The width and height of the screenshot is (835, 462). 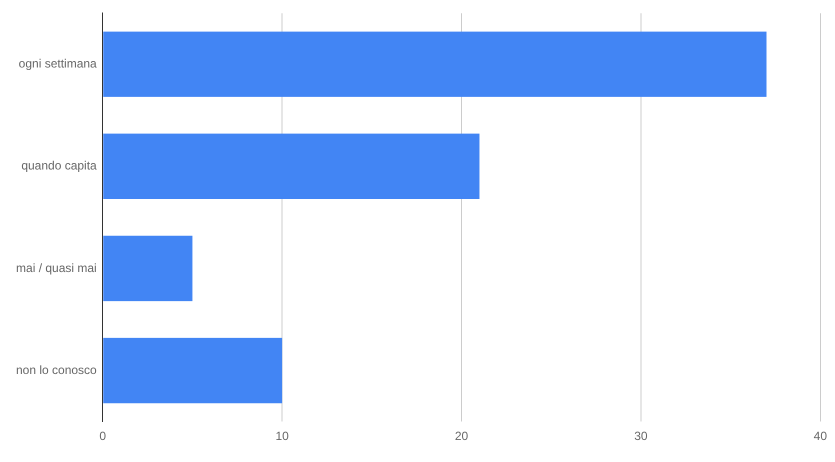 What do you see at coordinates (821, 436) in the screenshot?
I see `x-tick-label: 40` at bounding box center [821, 436].